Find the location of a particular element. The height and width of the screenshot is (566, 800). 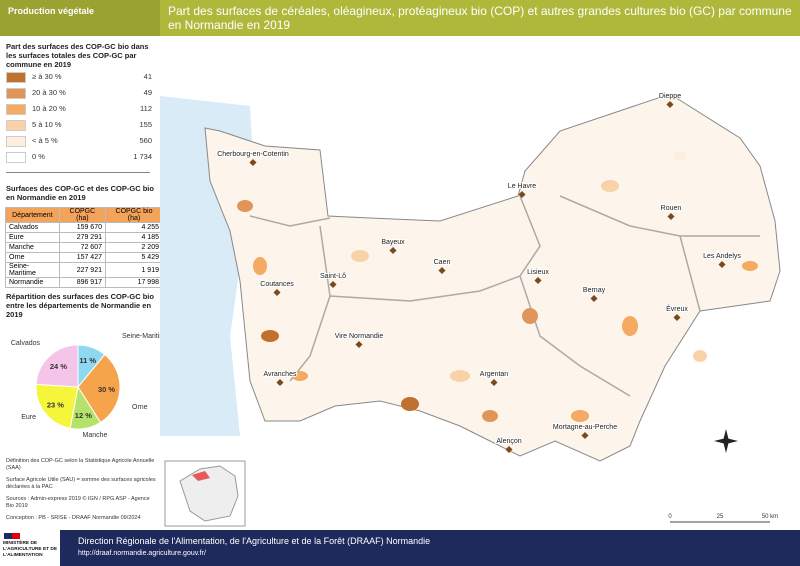

table-header: Département is located at coordinates (32, 215).